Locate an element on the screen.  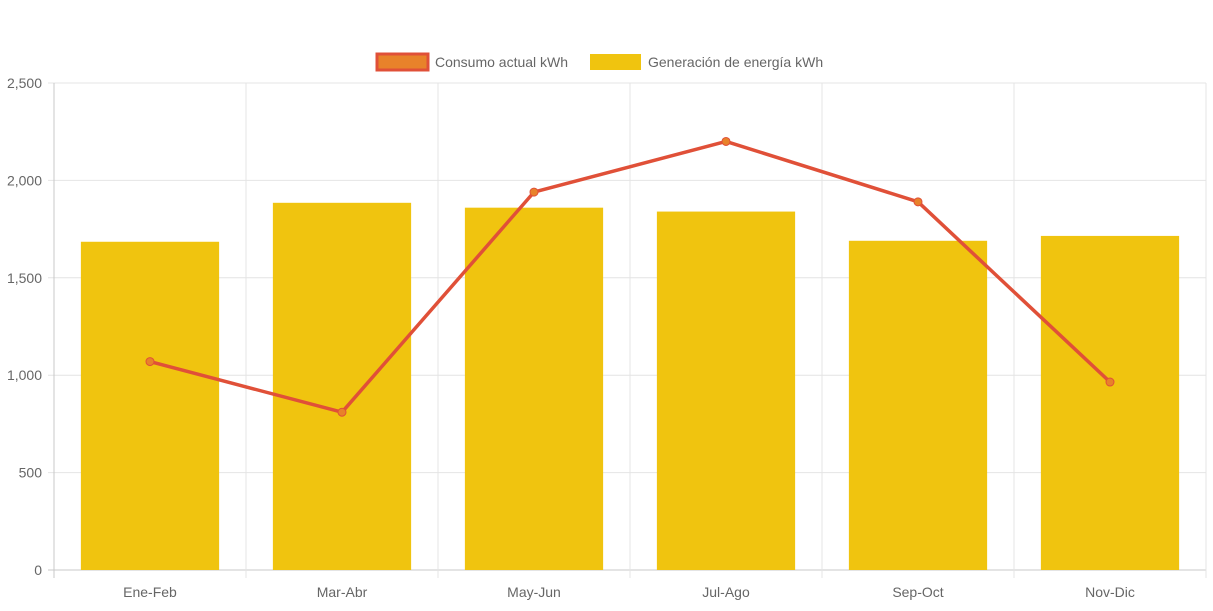
line-point-mar-abr is located at coordinates (342, 412).